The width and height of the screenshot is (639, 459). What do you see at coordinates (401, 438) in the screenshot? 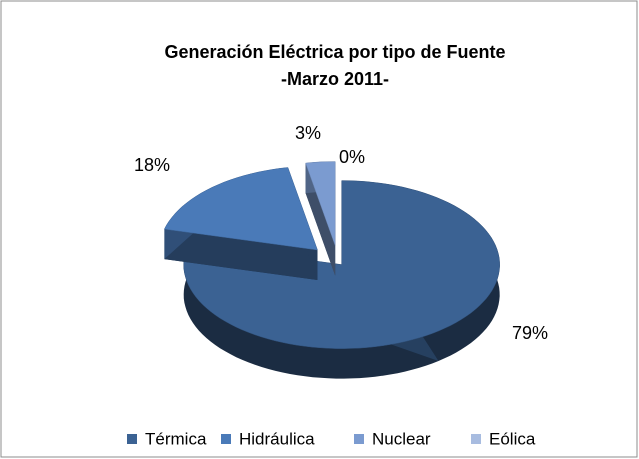
I see `legend-label: Nuclear` at bounding box center [401, 438].